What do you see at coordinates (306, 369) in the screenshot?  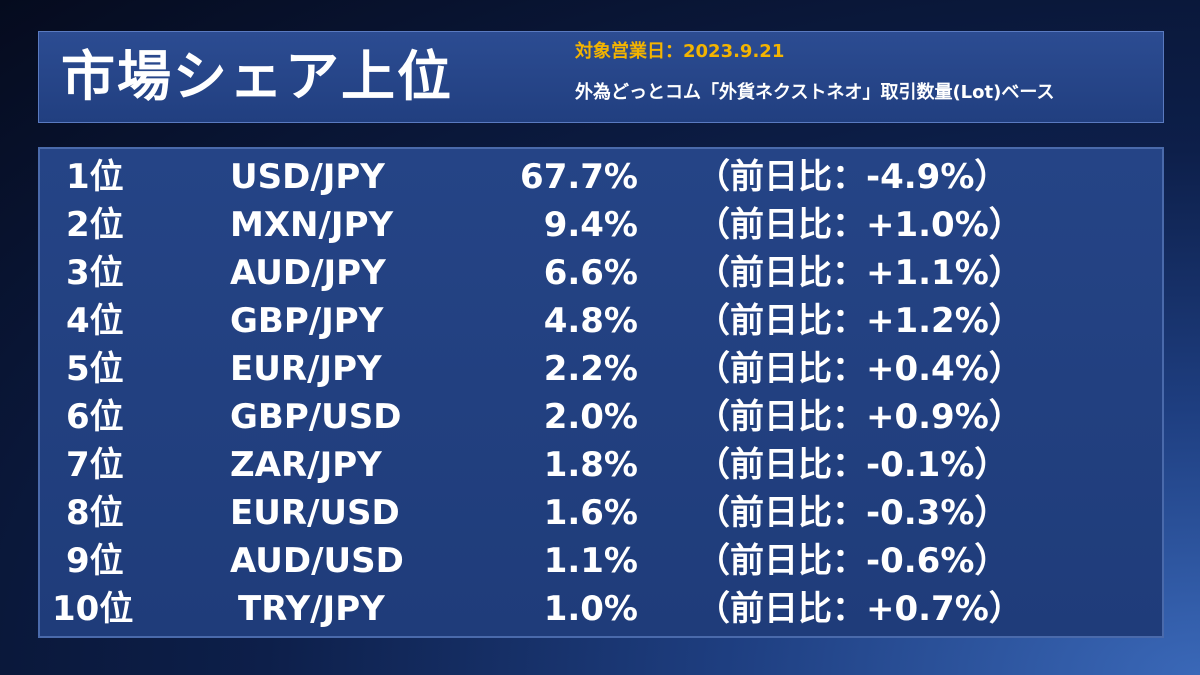 I see `currency-pair: EUR/JPY` at bounding box center [306, 369].